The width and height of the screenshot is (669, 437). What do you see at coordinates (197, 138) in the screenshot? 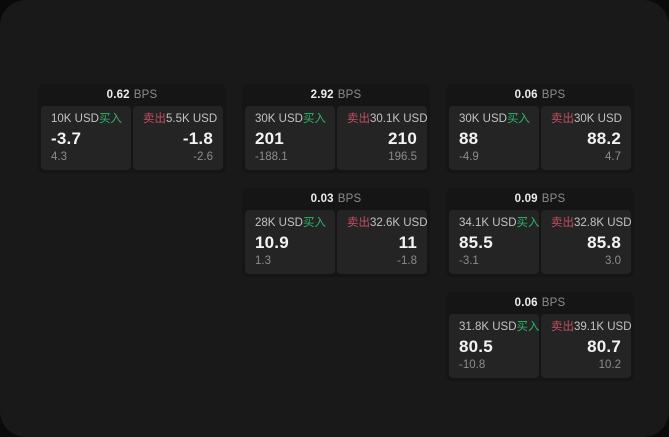
I see `sell-price: -1.8` at bounding box center [197, 138].